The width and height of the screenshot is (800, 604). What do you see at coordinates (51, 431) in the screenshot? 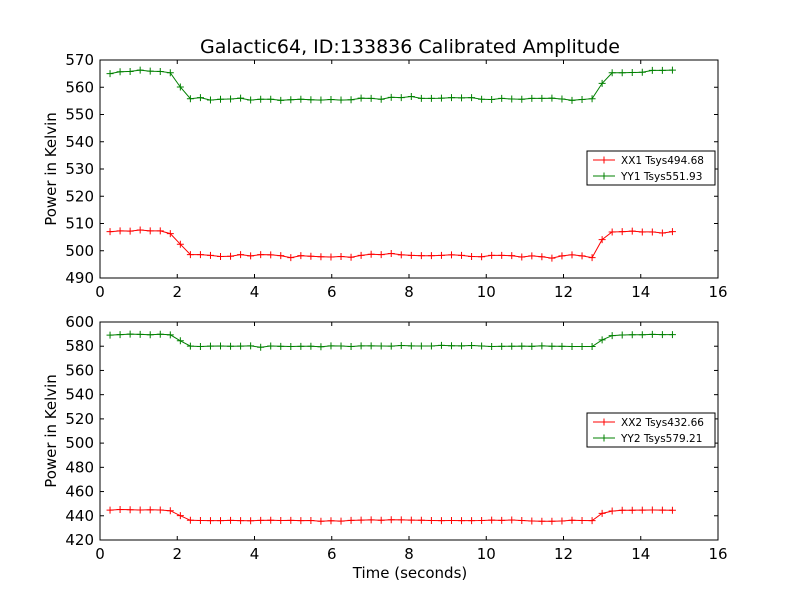
I see `y-axis-label: Power in Kelvin` at bounding box center [51, 431].